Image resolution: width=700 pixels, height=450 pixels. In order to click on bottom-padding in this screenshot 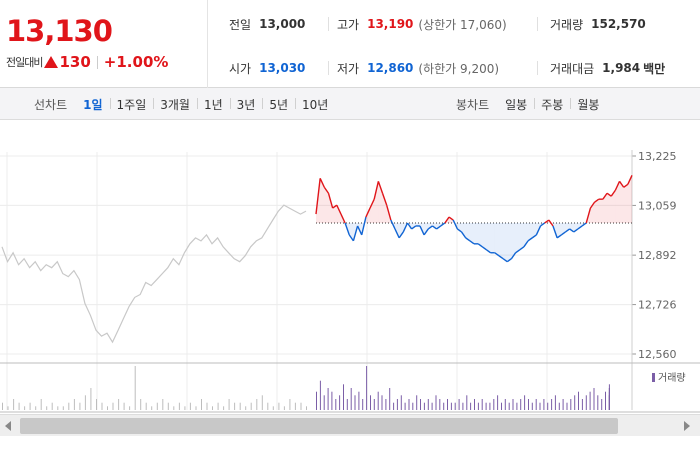, I will do `click(350, 443)`.